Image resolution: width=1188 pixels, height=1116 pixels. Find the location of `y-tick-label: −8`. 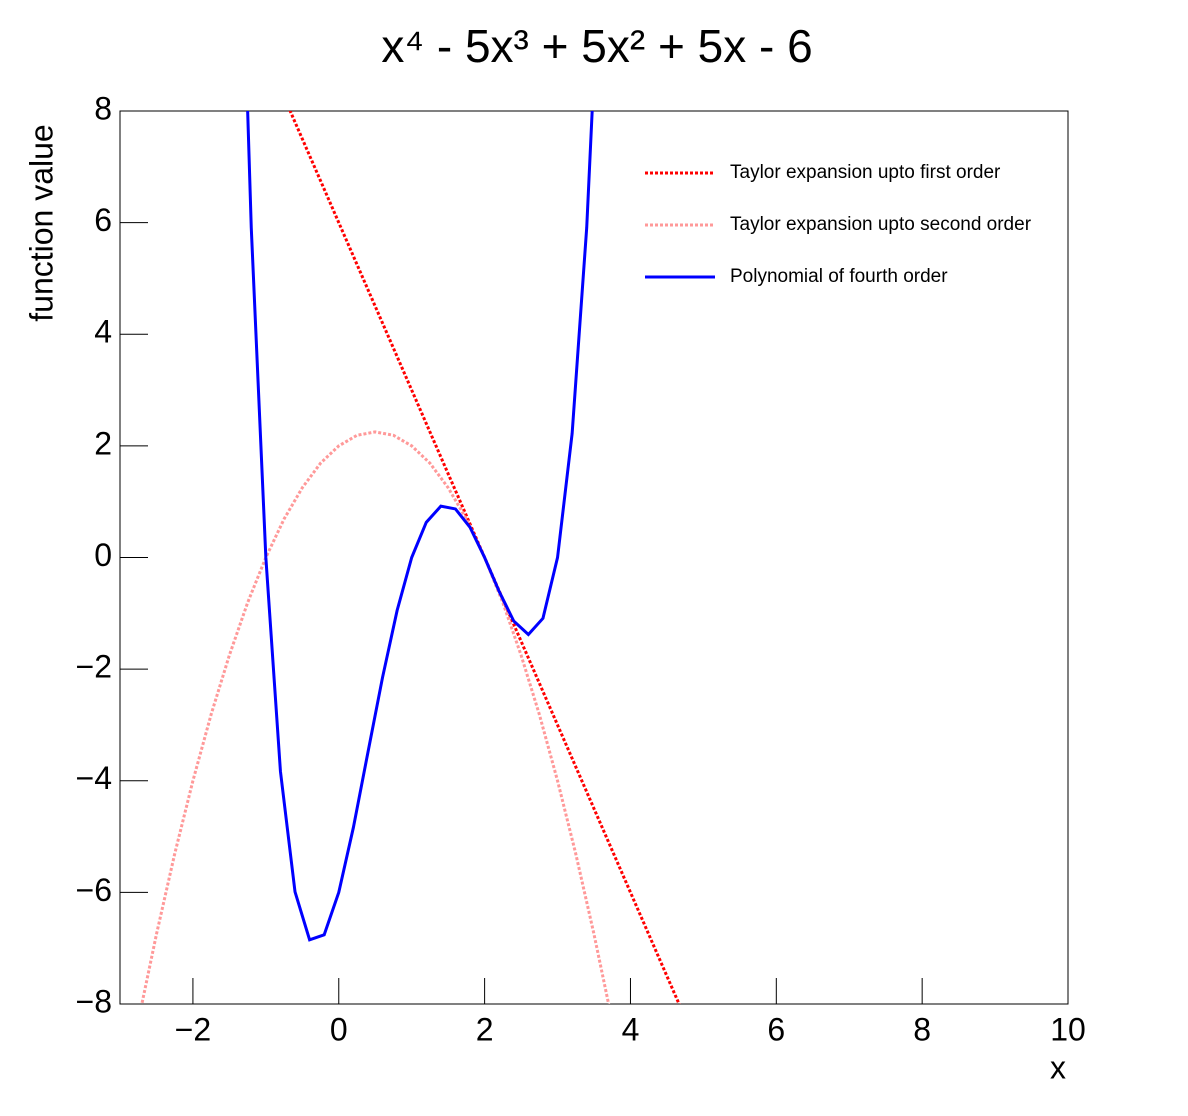

y-tick-label: −8 is located at coordinates (94, 1001).